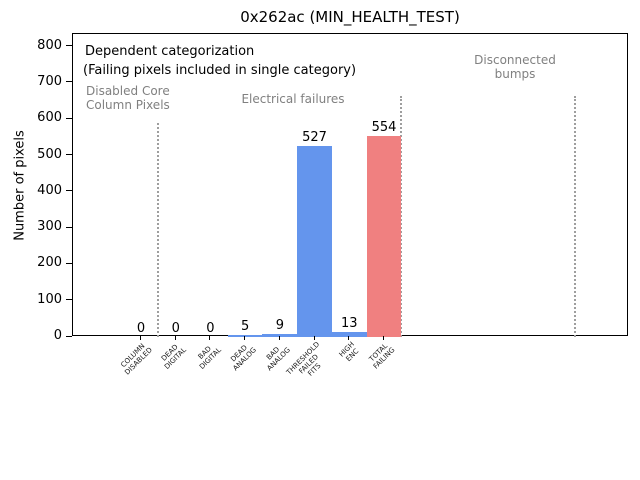 This screenshot has width=640, height=480. I want to click on y-tick-label: 300, so click(49, 227).